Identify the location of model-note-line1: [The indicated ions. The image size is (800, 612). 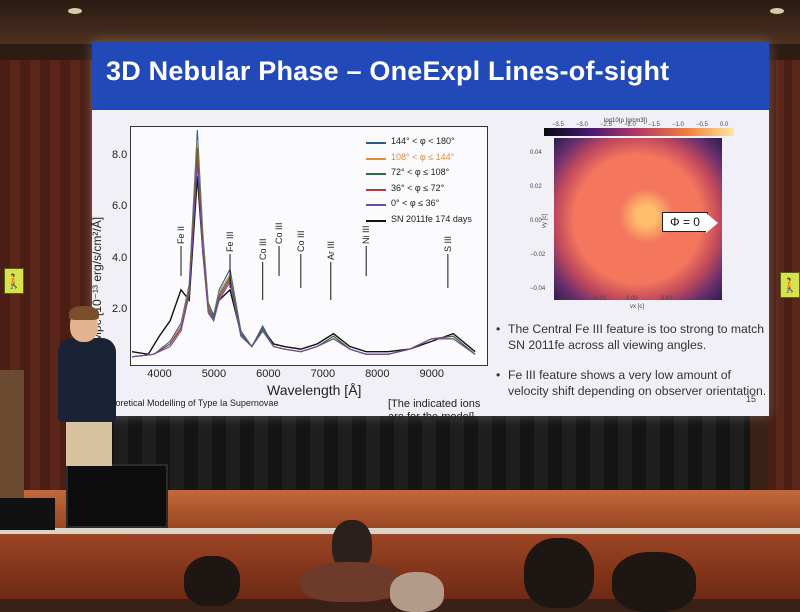
(434, 404).